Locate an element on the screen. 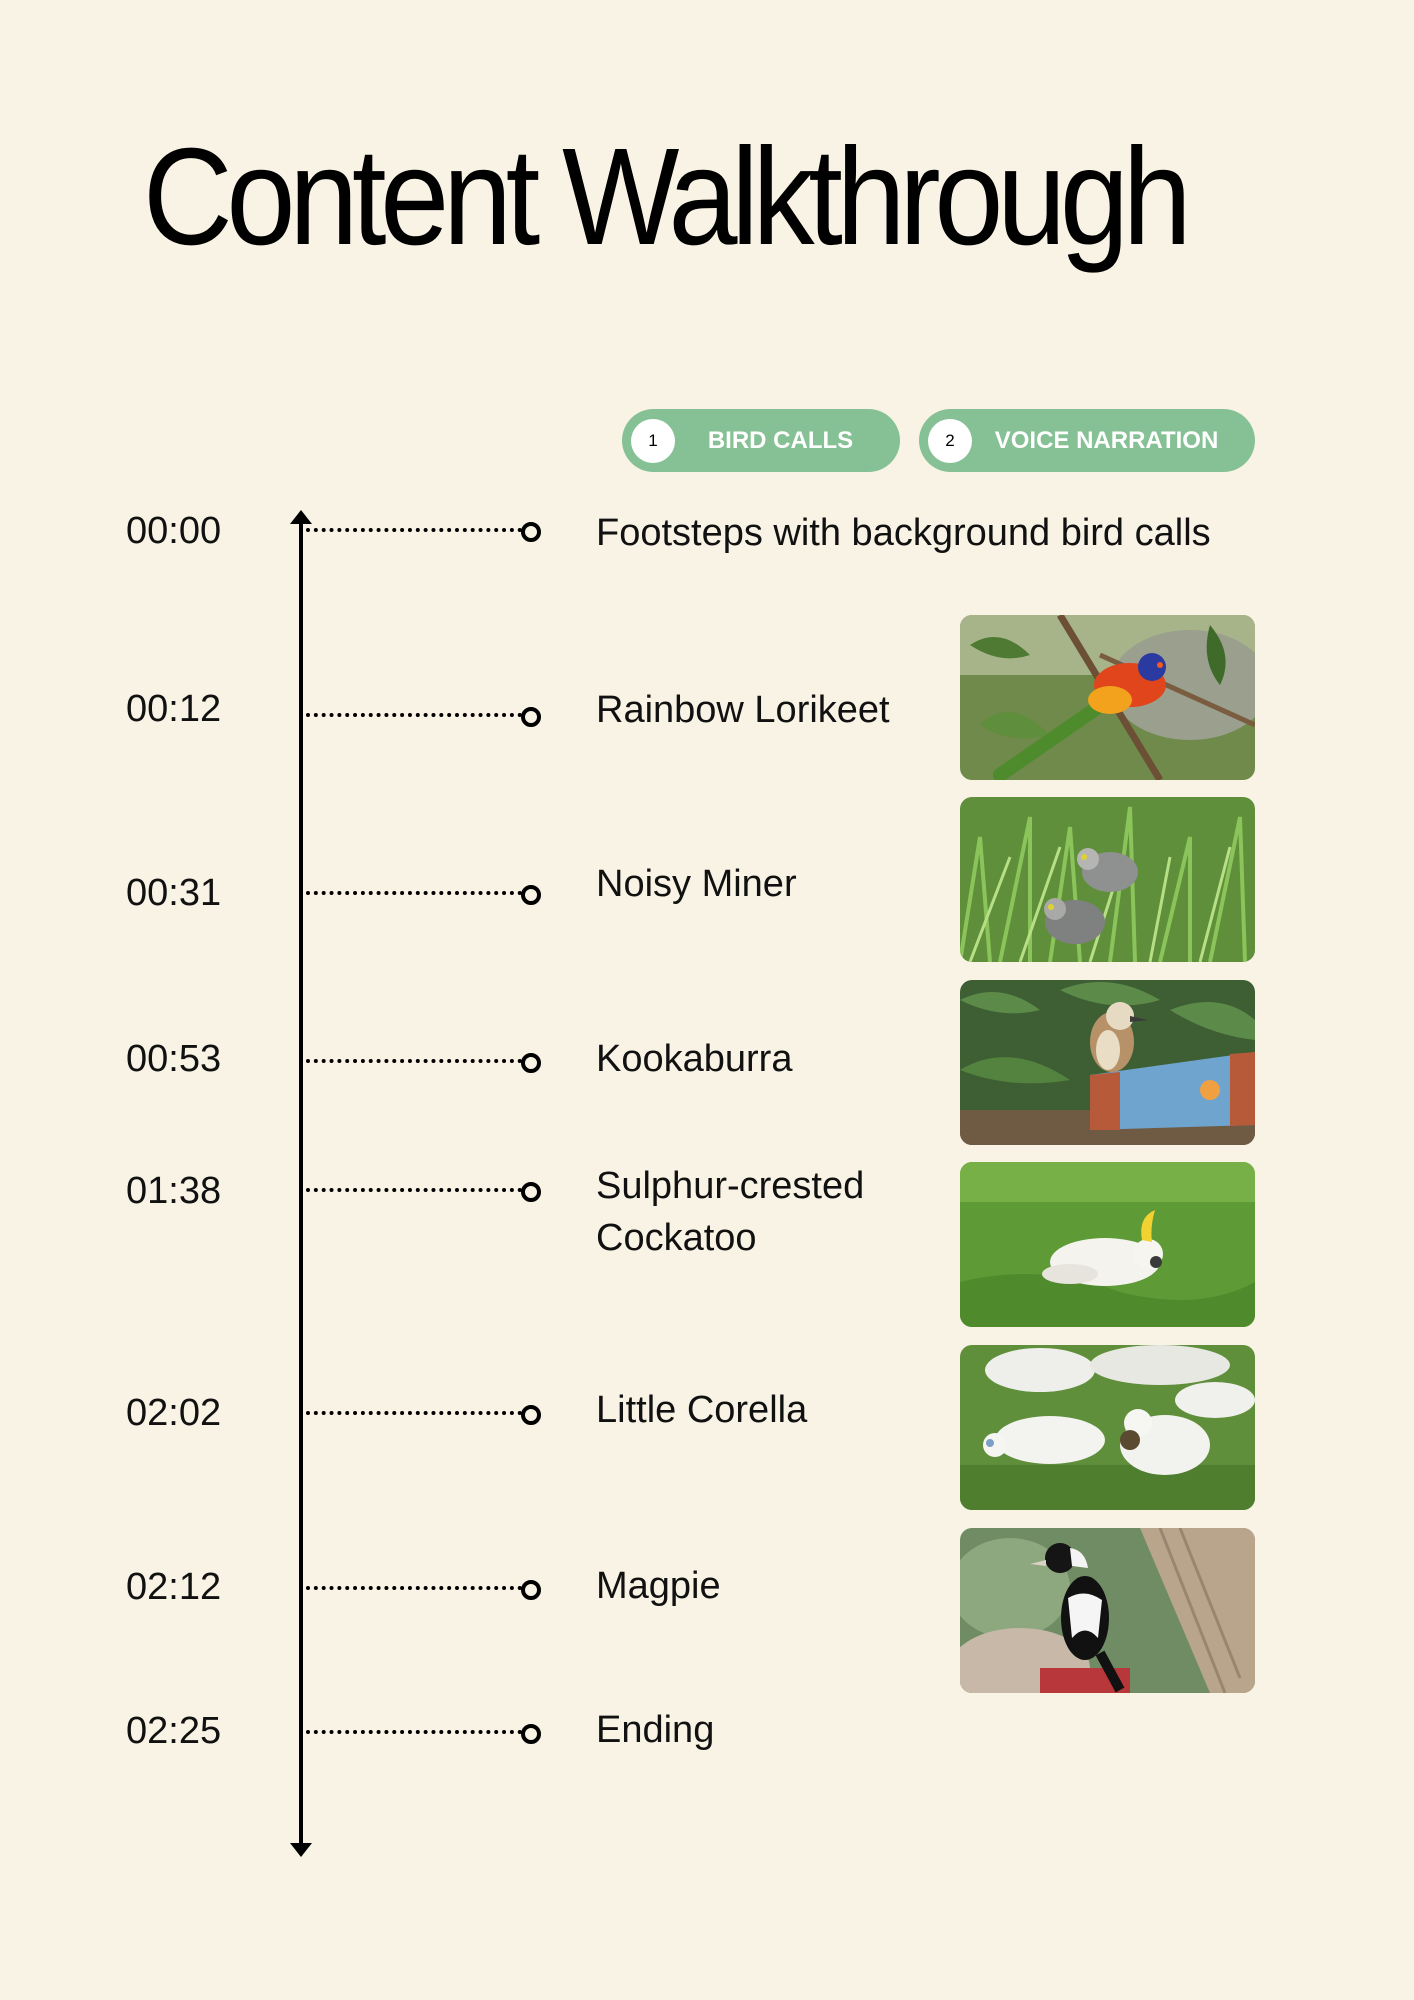 This screenshot has width=1414, height=2000. timestamp: 02:02 is located at coordinates (174, 1413).